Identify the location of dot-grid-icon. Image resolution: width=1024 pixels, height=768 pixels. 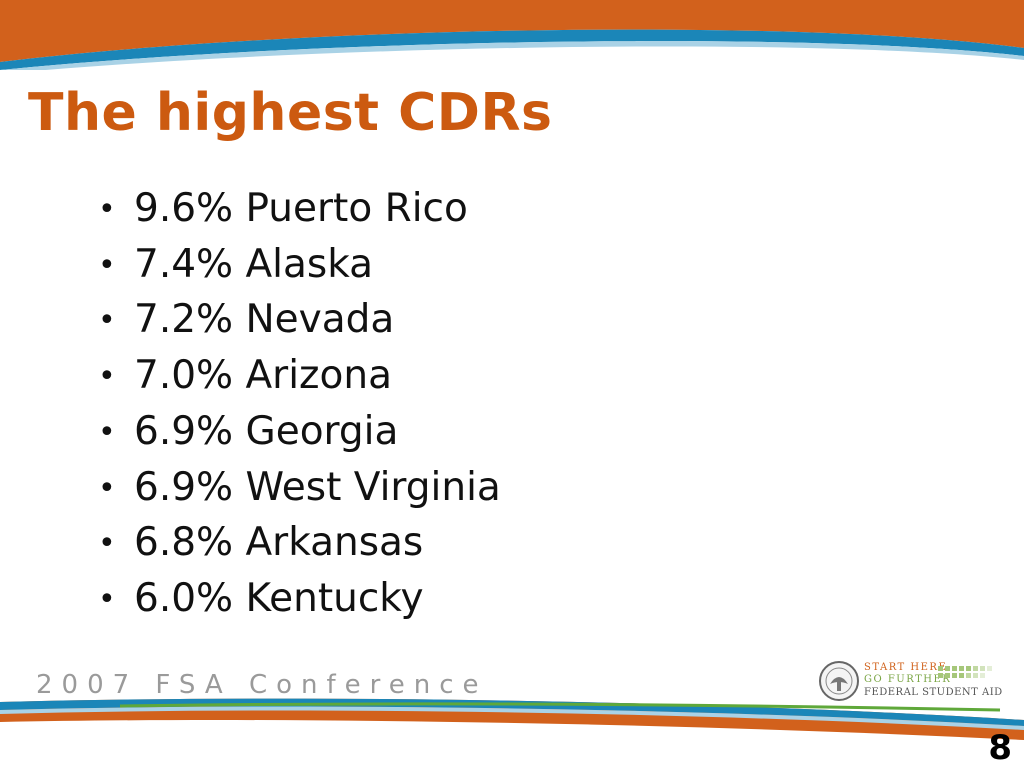
(965, 672).